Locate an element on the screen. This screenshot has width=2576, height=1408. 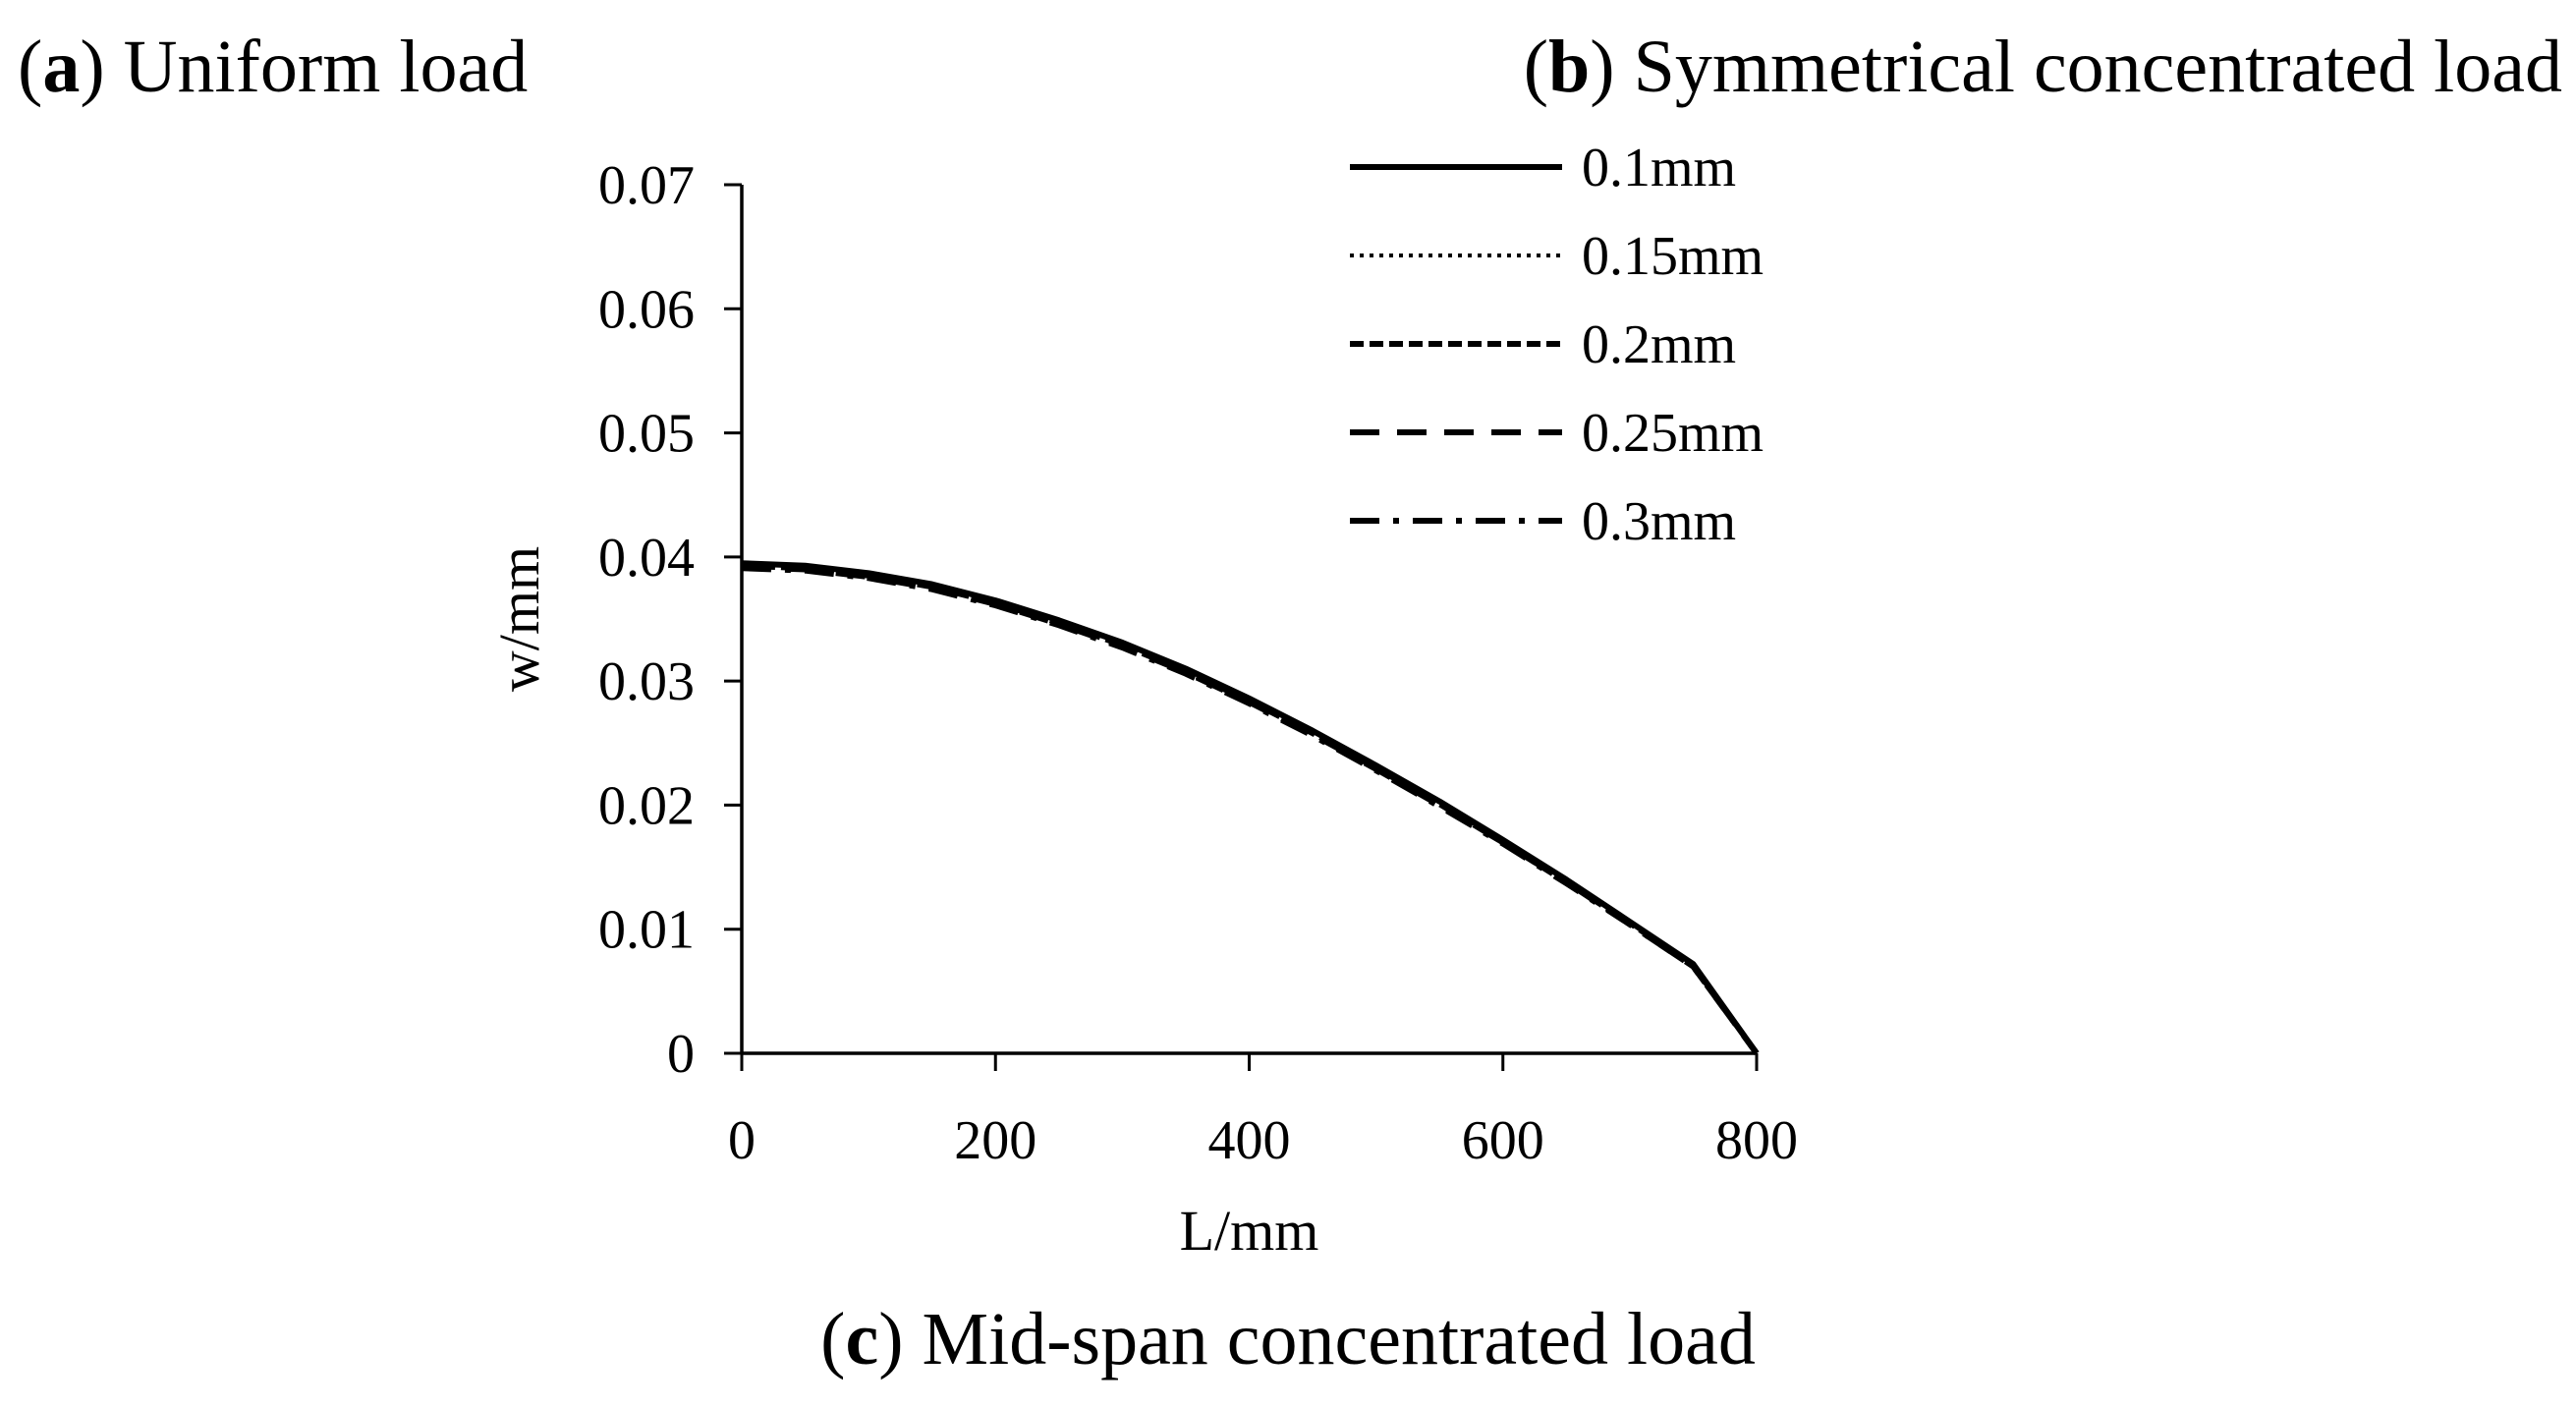
series-line-0.25mm is located at coordinates (1250, 809).